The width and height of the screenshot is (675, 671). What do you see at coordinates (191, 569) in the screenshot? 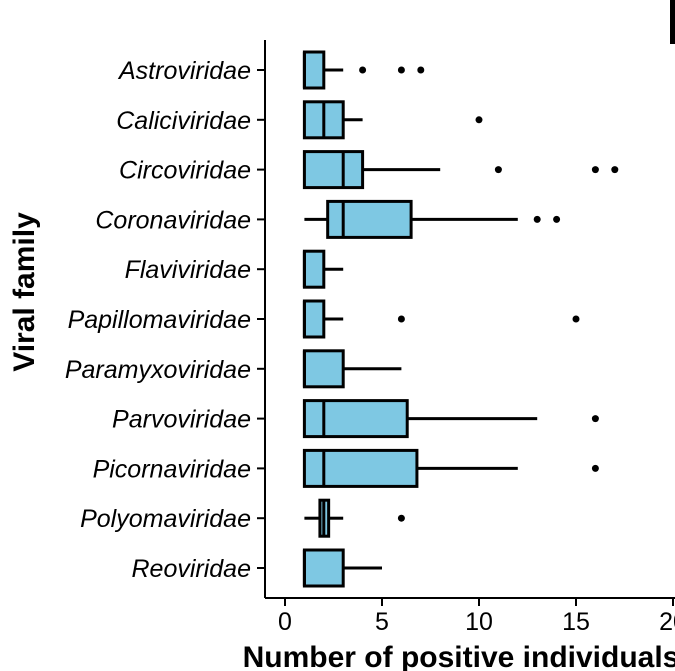
I see `y-tick-label: Reoviridae` at bounding box center [191, 569].